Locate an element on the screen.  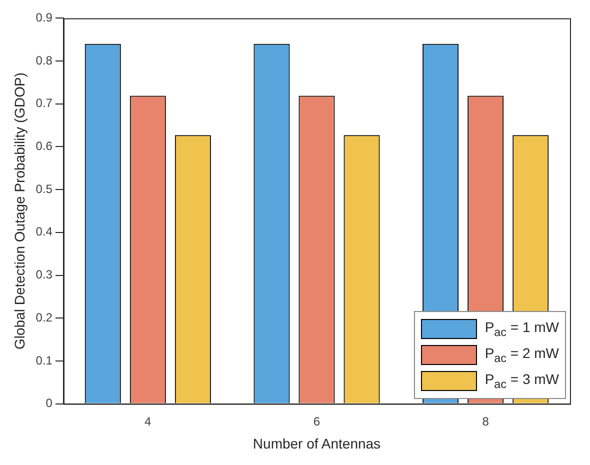
legend-label: P$_{ac}$ = 1 mW is located at coordinates (521, 329).